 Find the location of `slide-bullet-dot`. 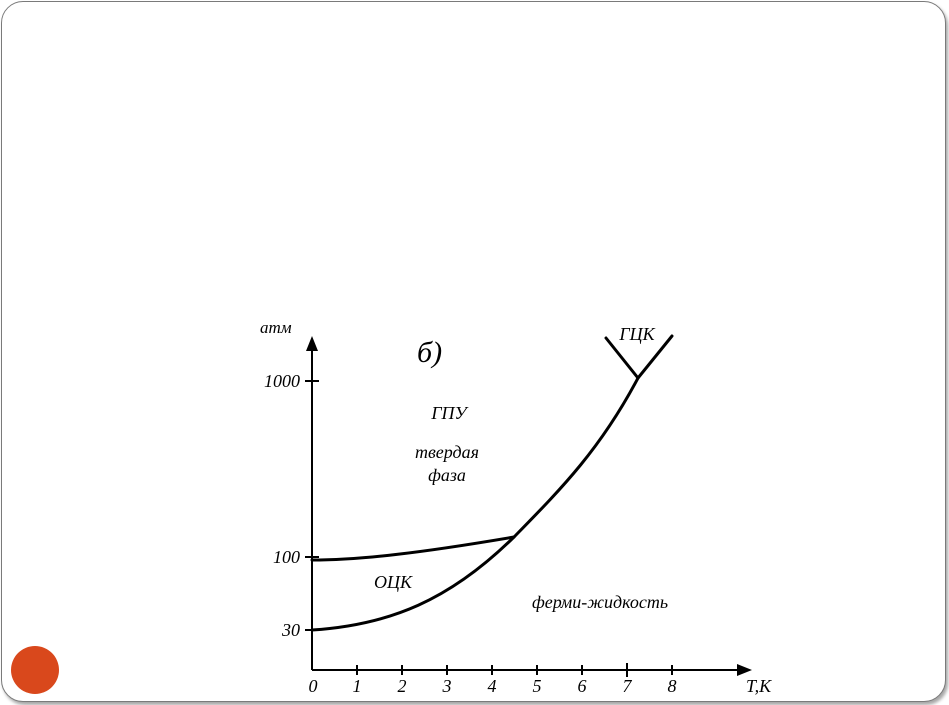

slide-bullet-dot is located at coordinates (35, 670).